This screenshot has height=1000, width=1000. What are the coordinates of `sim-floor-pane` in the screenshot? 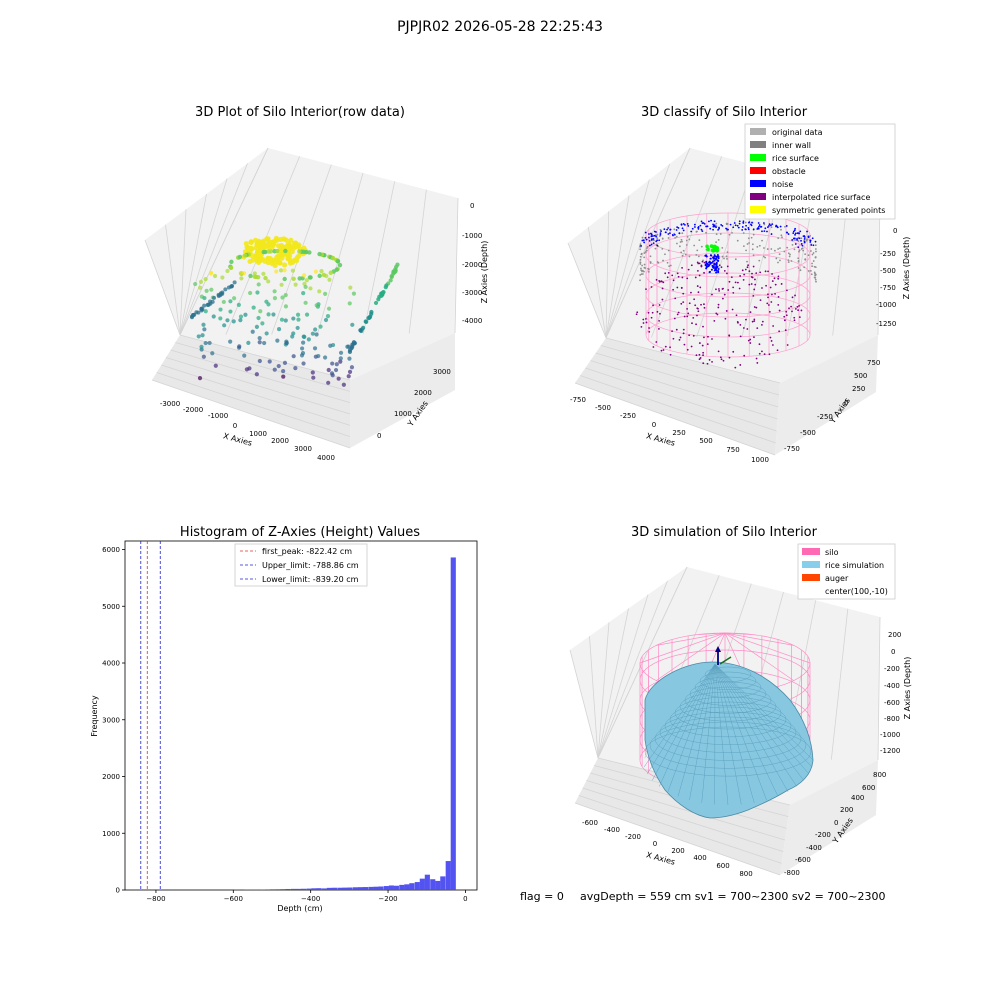 It's located at (682, 816).